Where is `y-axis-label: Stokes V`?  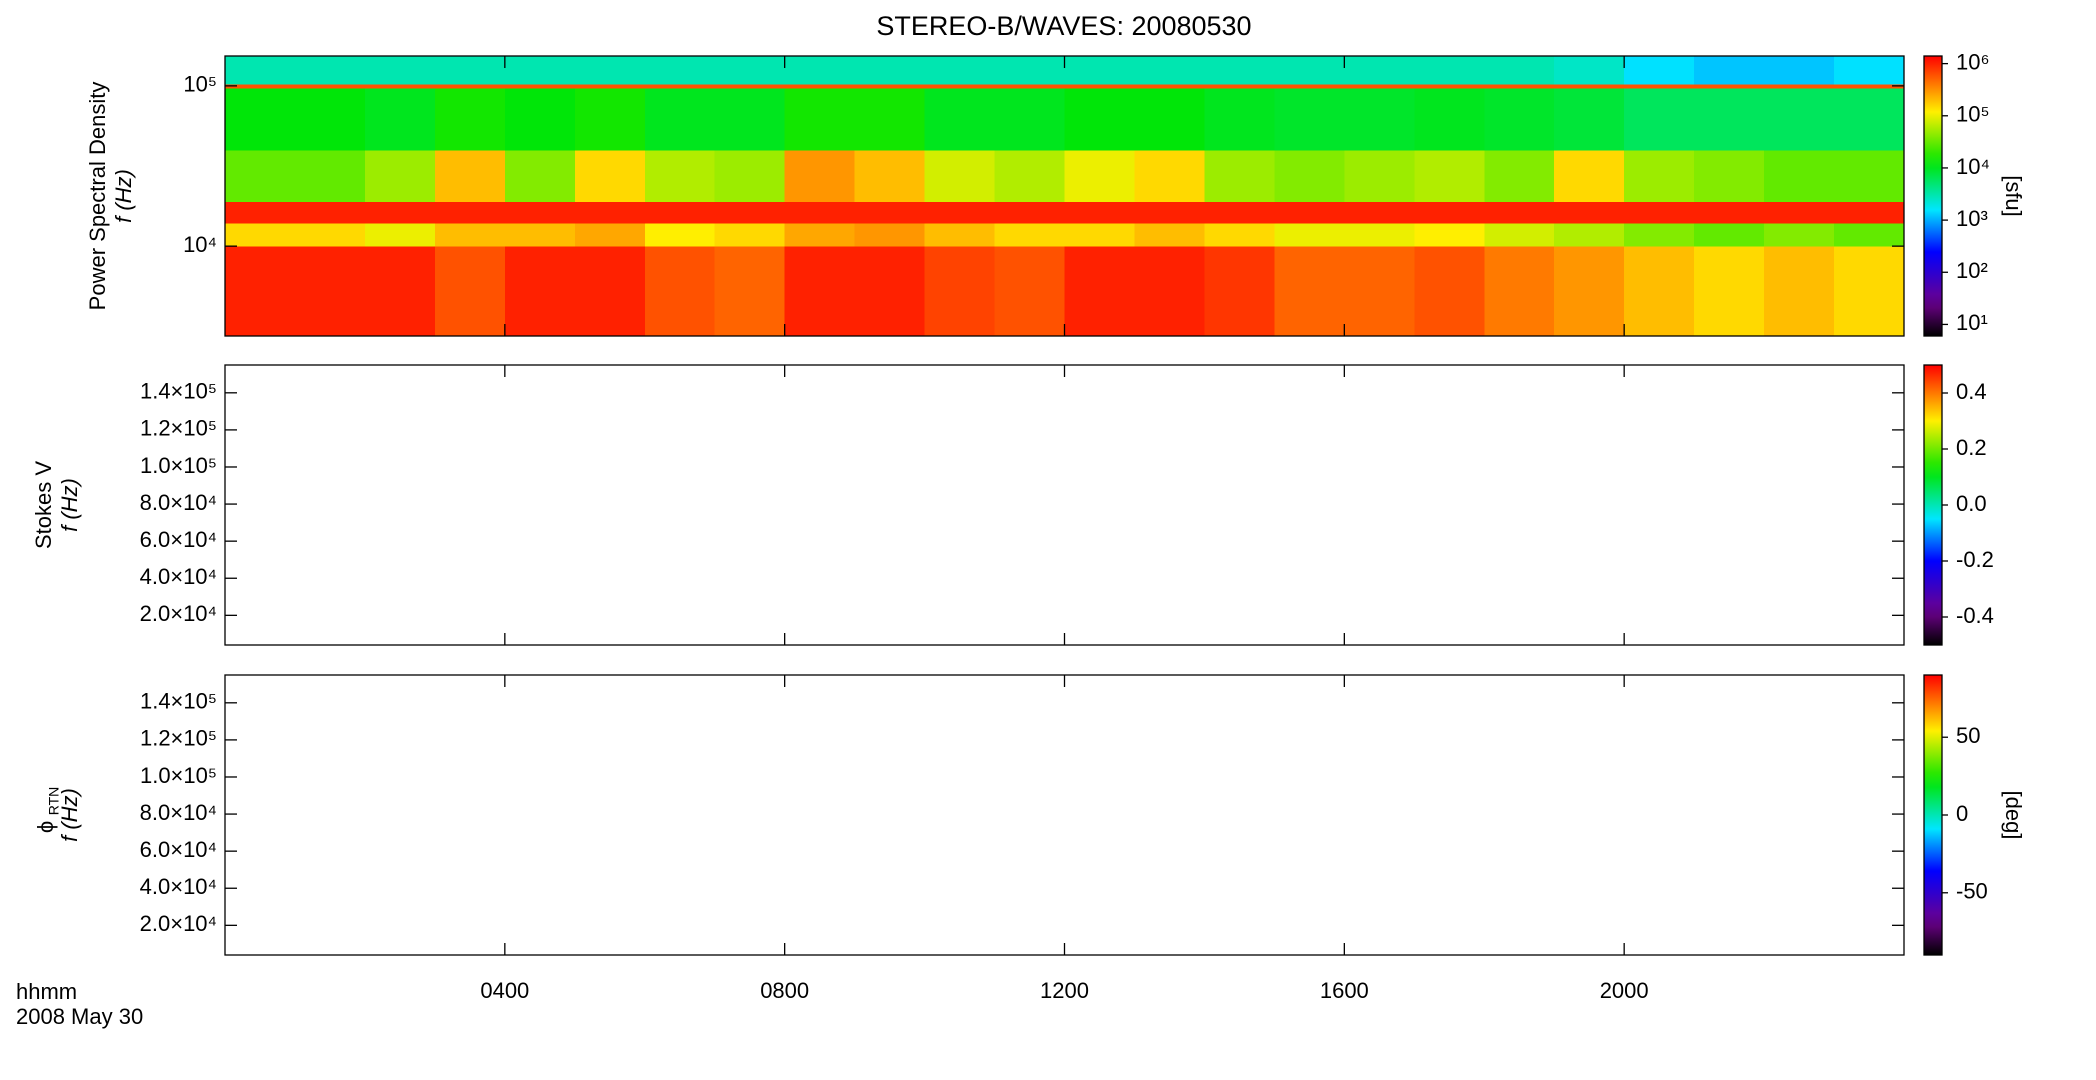
y-axis-label: Stokes V is located at coordinates (43, 505).